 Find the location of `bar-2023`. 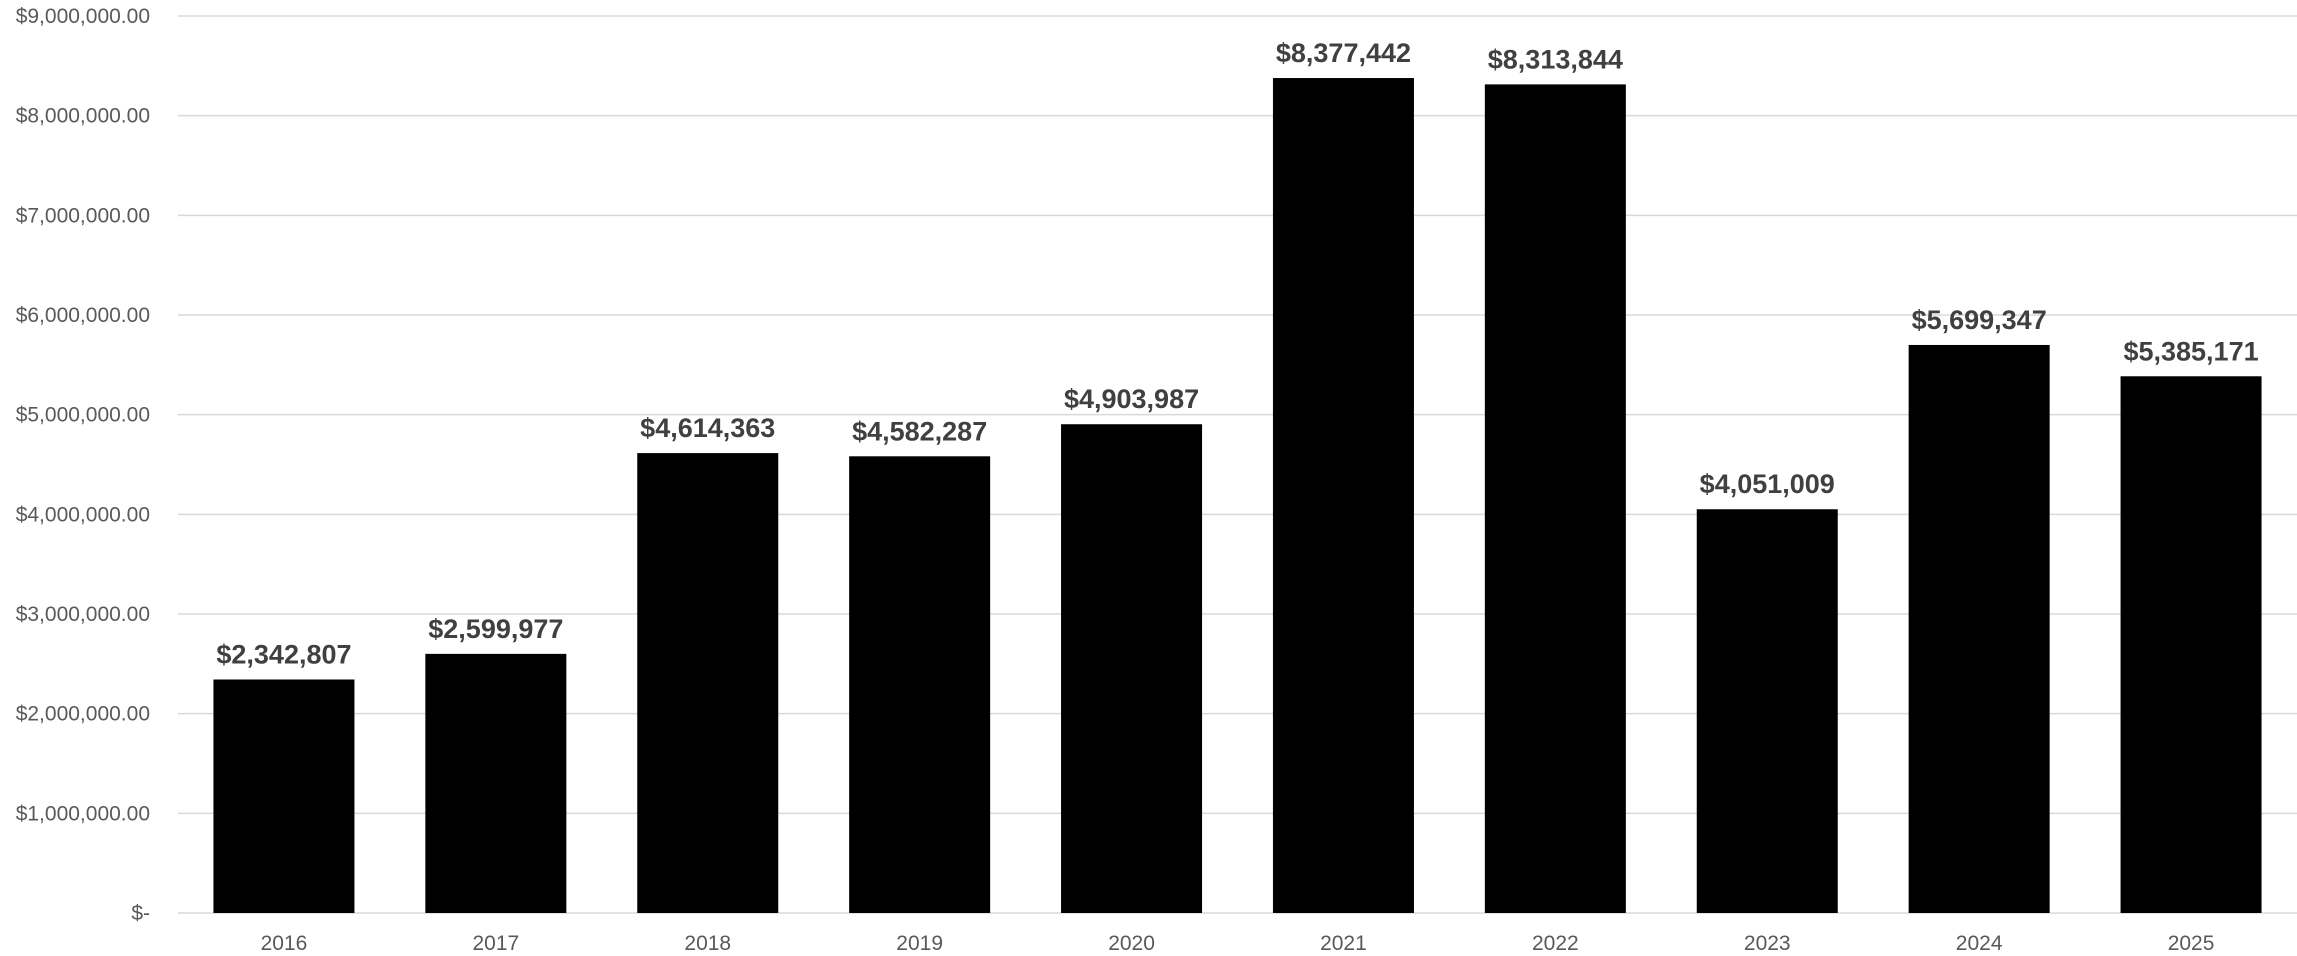

bar-2023 is located at coordinates (1767, 711).